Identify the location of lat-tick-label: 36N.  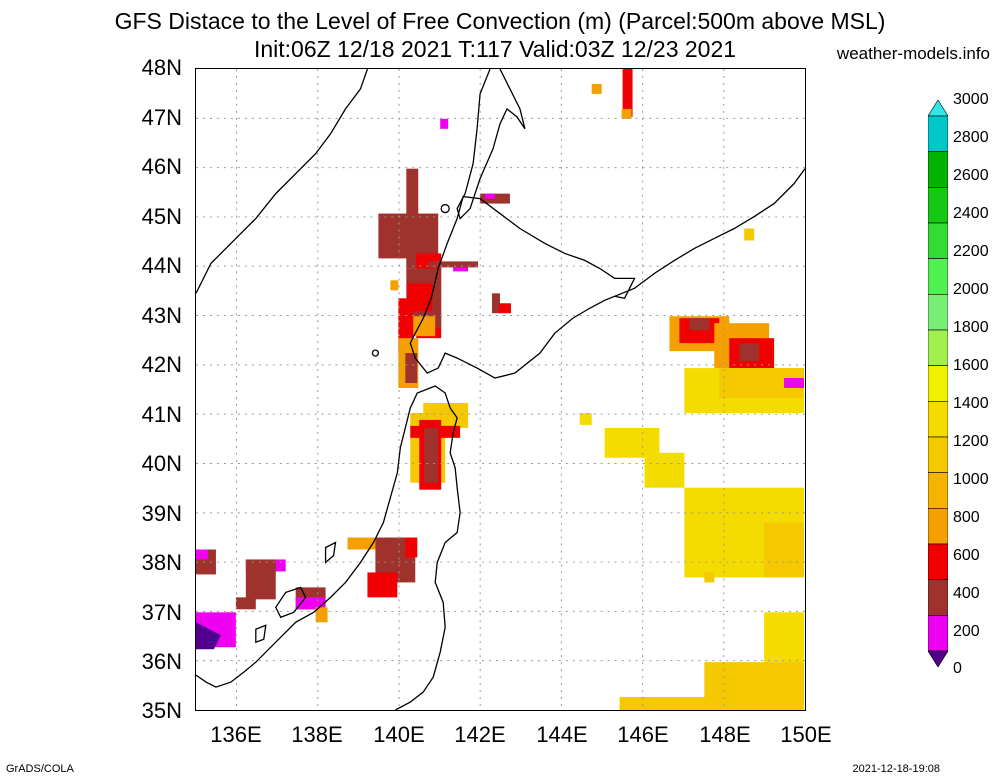
(161, 661).